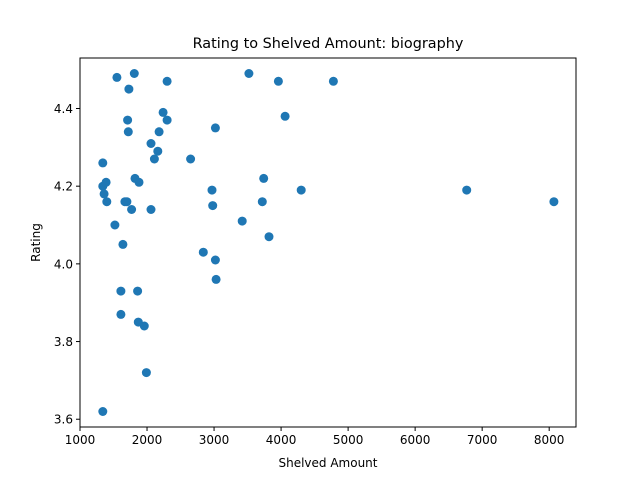  What do you see at coordinates (63, 187) in the screenshot?
I see `y-tick-label: 4.2` at bounding box center [63, 187].